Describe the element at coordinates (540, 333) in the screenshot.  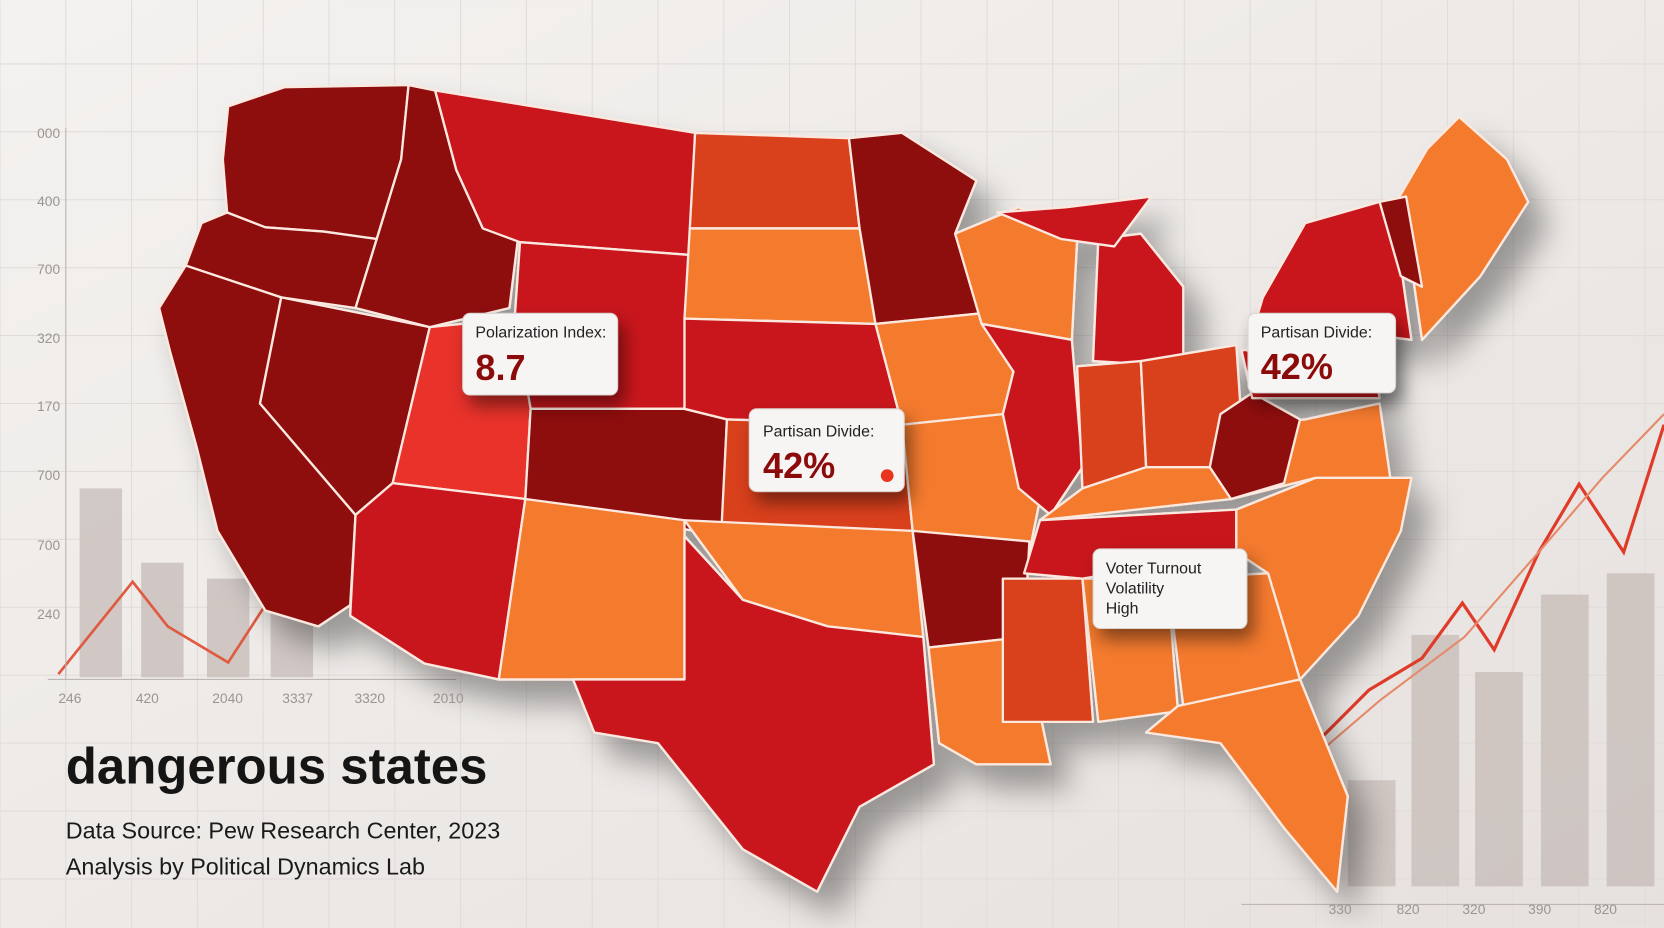
I see `callout-label: Polarization Index:` at that location.